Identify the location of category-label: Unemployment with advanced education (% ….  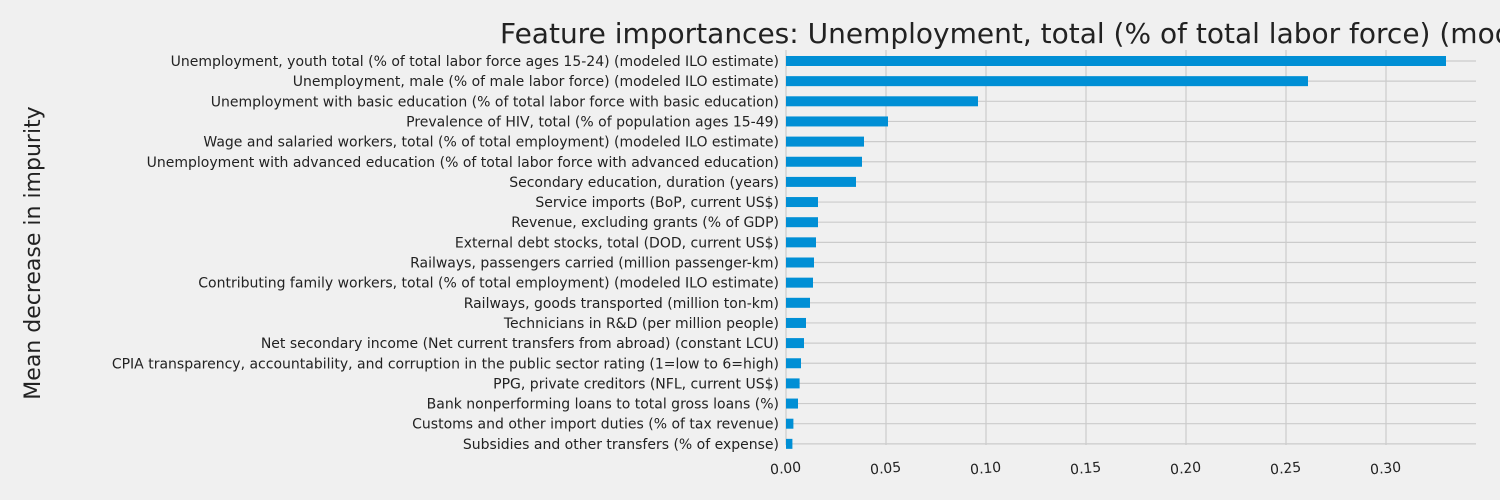
(463, 163).